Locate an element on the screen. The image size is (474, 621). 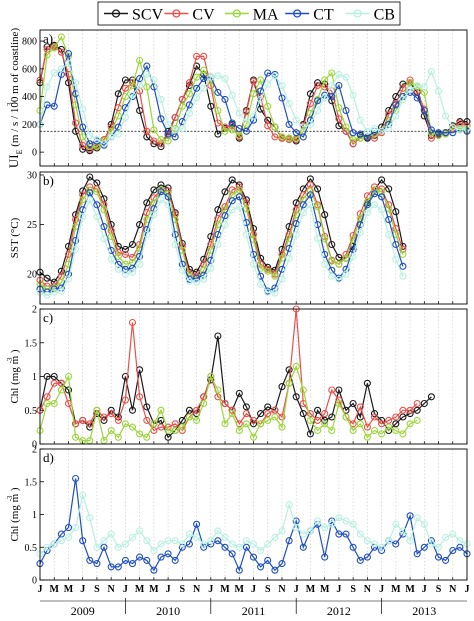
y-tick-label: 2 is located at coordinates (34, 310).